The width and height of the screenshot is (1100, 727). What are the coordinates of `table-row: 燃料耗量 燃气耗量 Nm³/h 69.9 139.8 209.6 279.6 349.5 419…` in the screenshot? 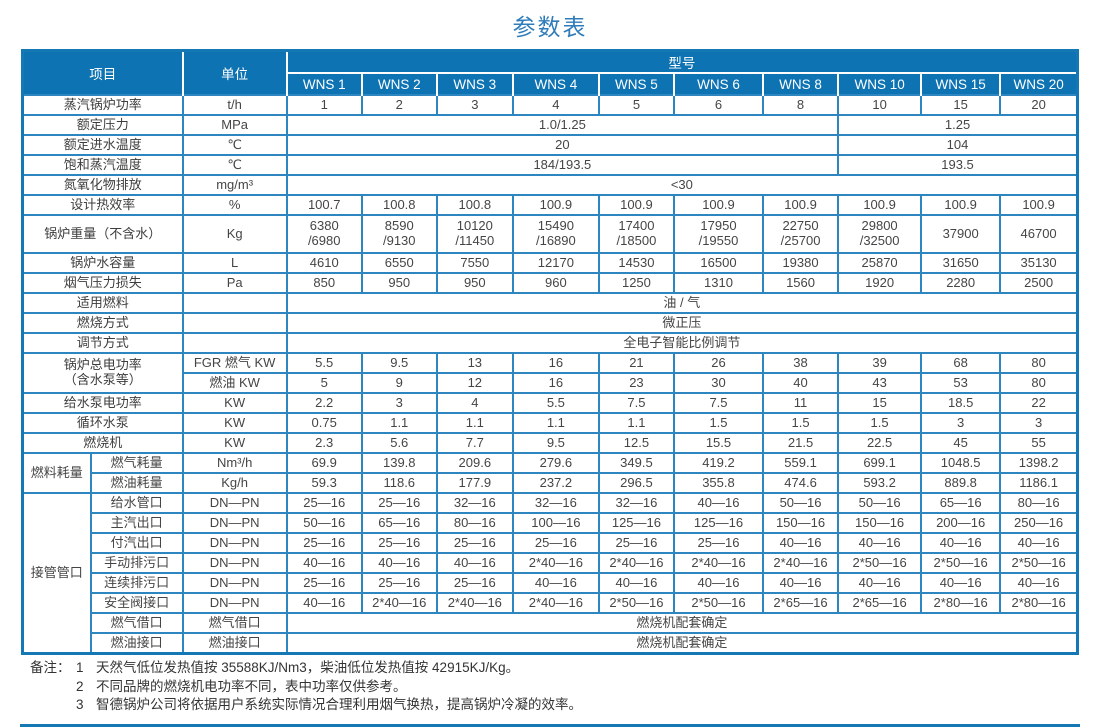 It's located at (550, 473).